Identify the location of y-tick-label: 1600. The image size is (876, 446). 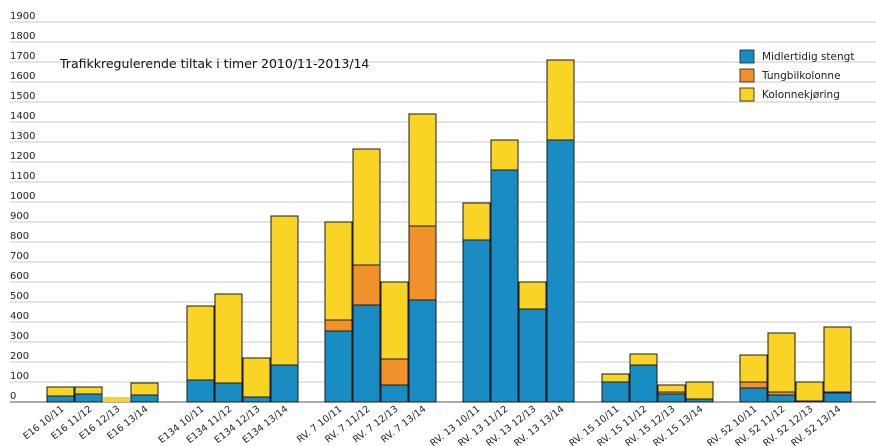
(22, 76).